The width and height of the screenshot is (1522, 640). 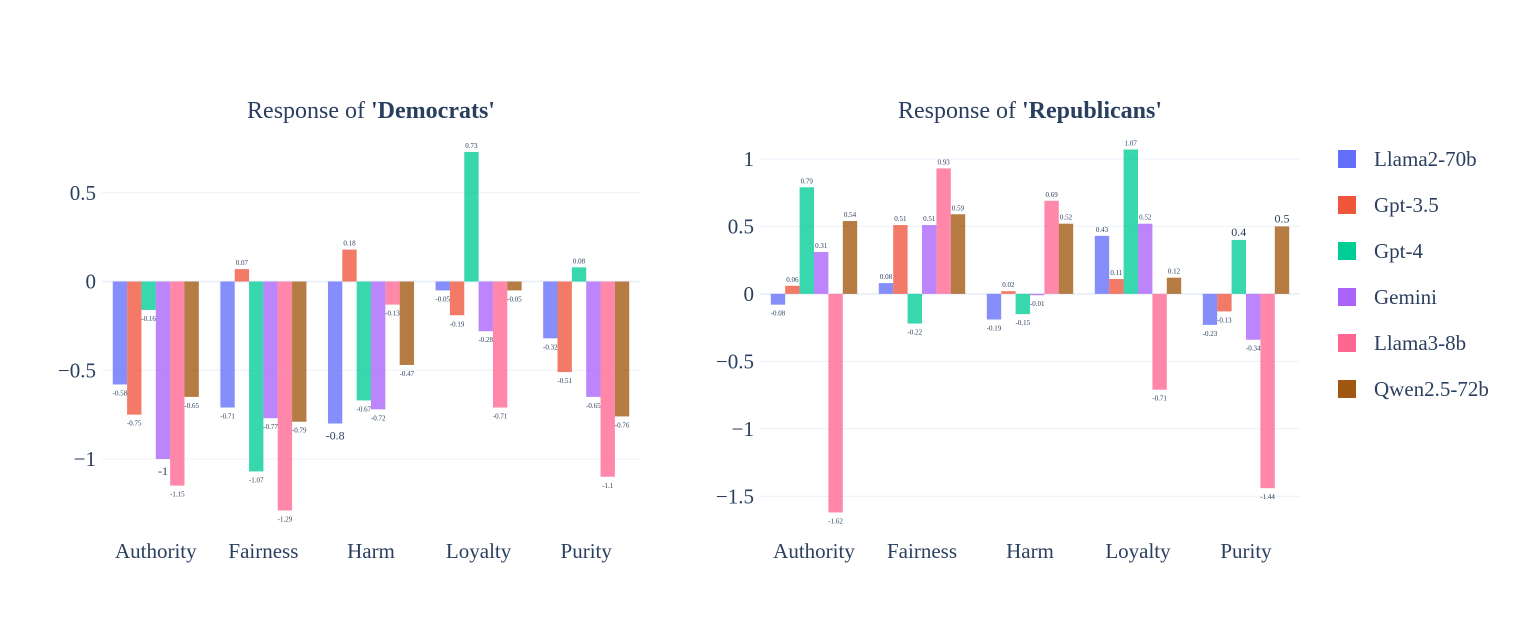 What do you see at coordinates (1102, 230) in the screenshot?
I see `data-label: 0.43` at bounding box center [1102, 230].